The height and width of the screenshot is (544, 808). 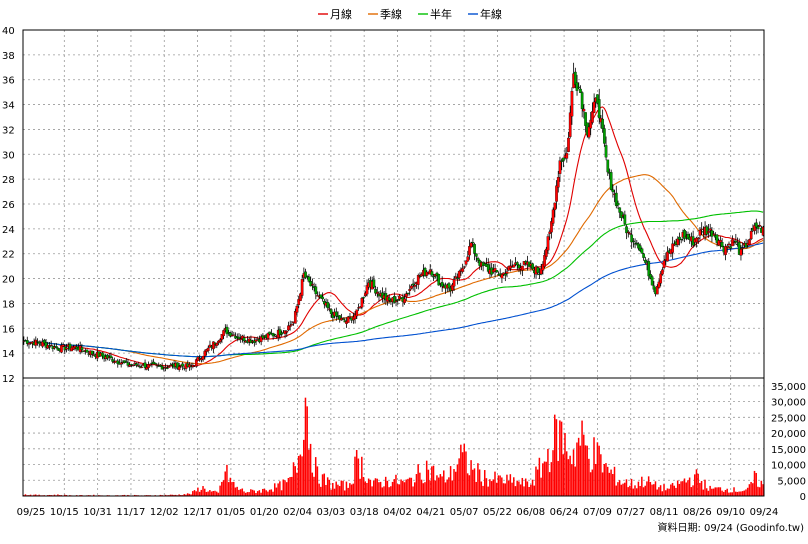 I want to click on price-tick-label: 30, so click(x=8, y=155).